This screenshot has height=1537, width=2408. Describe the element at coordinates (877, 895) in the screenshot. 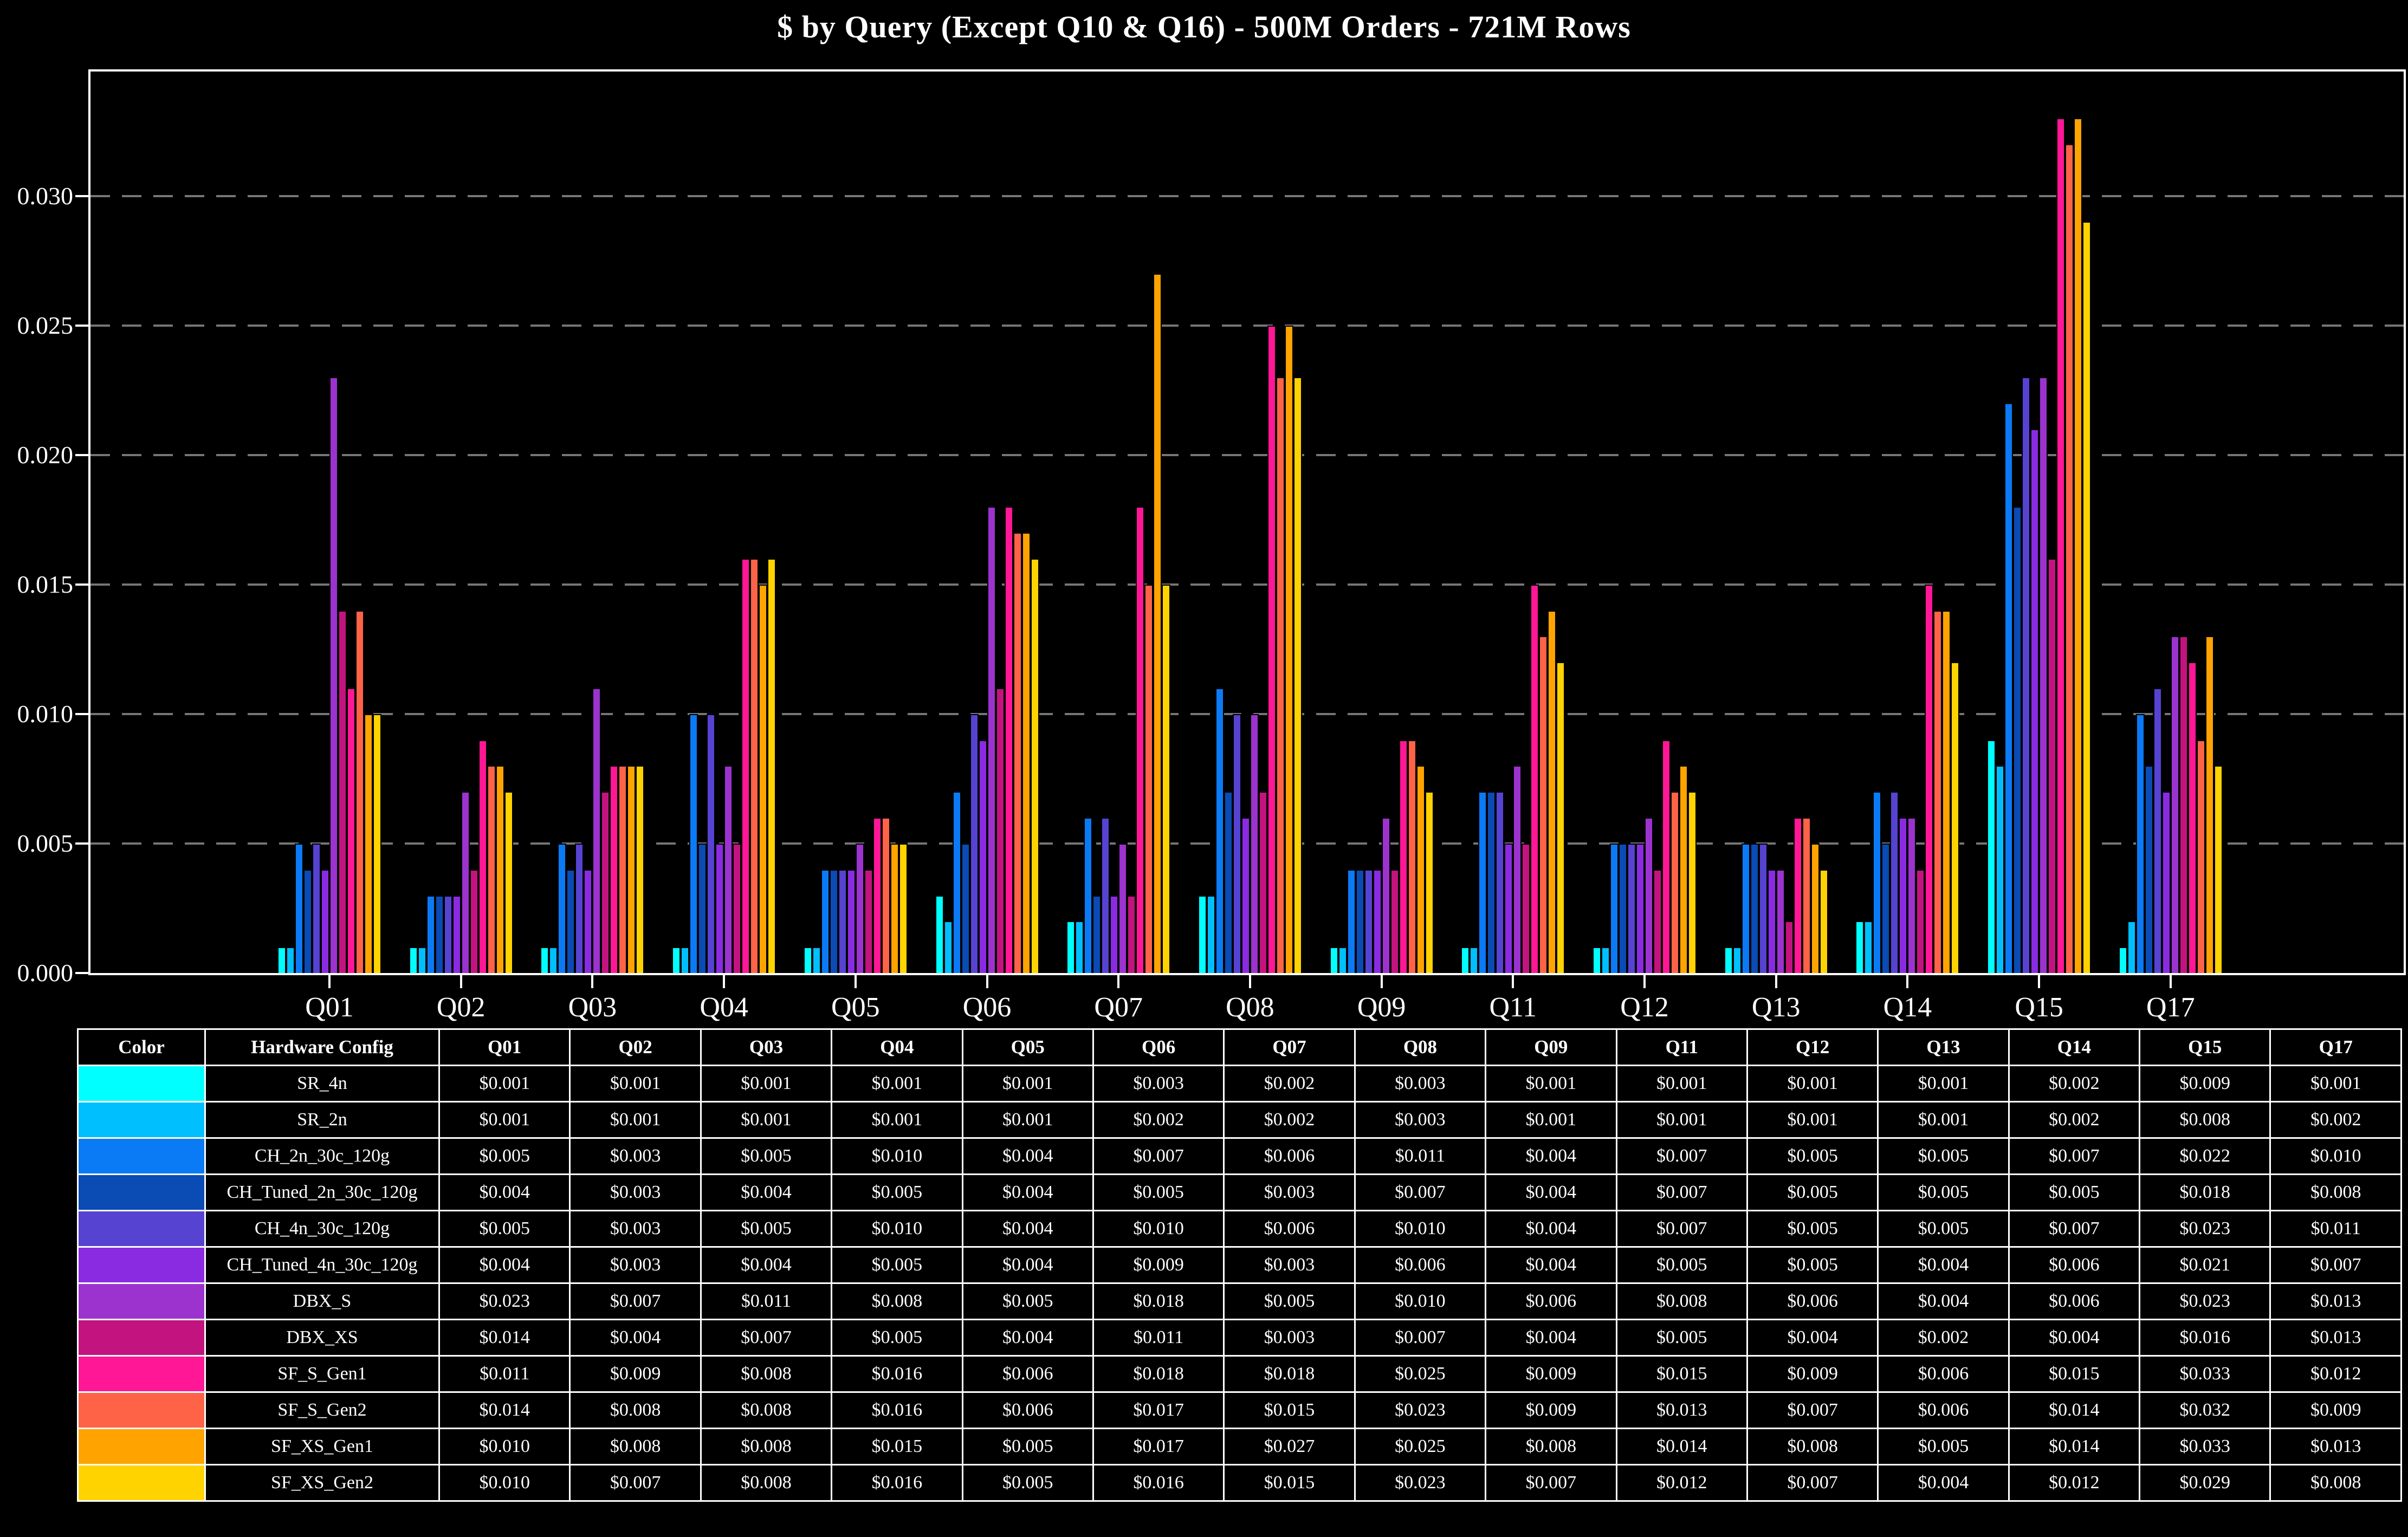

I see `bar-SF_S_Gen1-Q05` at that location.